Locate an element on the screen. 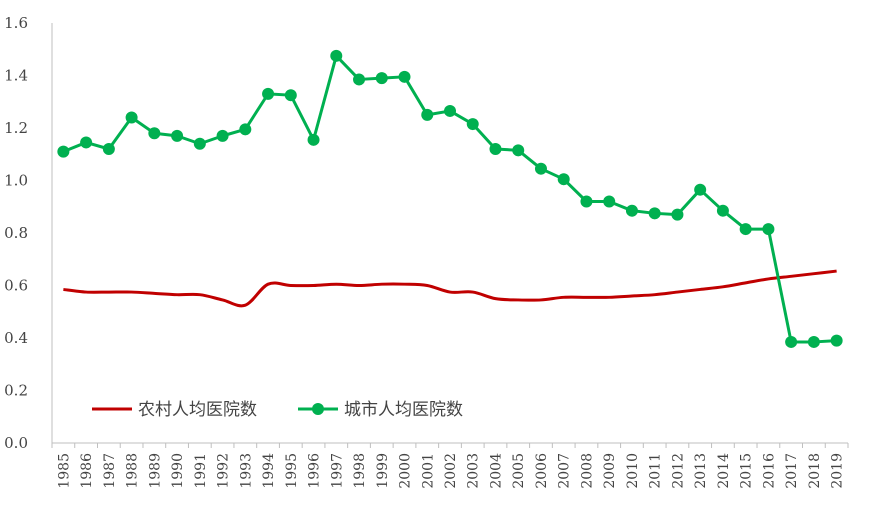  y-tick-label: 0.8 is located at coordinates (16, 233).